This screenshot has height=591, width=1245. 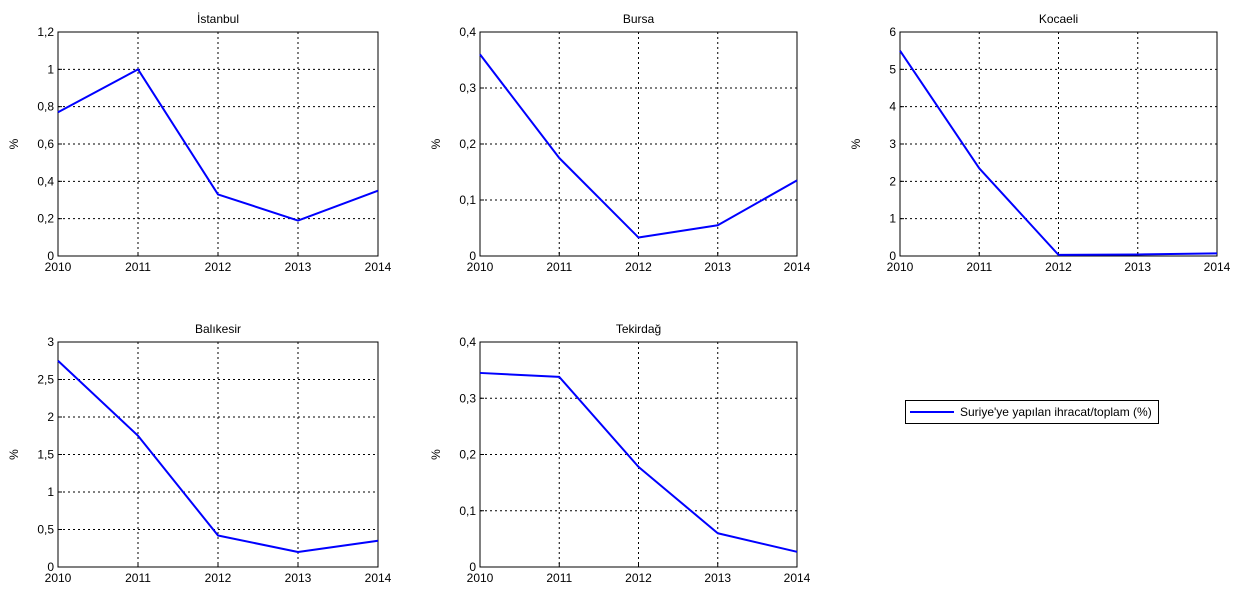 I want to click on chart-title: Balıkesir, so click(x=218, y=329).